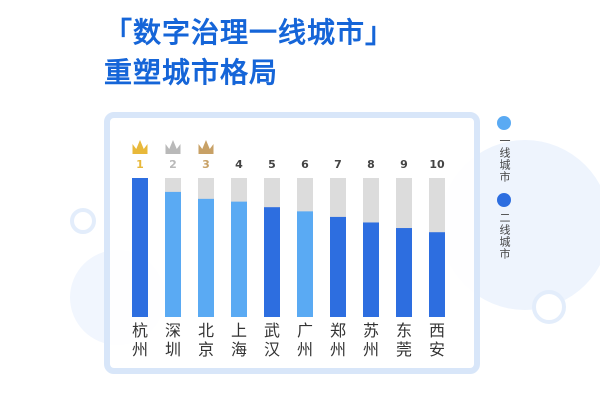  I want to click on legend-item-tier1: 一线城市, so click(504, 149).